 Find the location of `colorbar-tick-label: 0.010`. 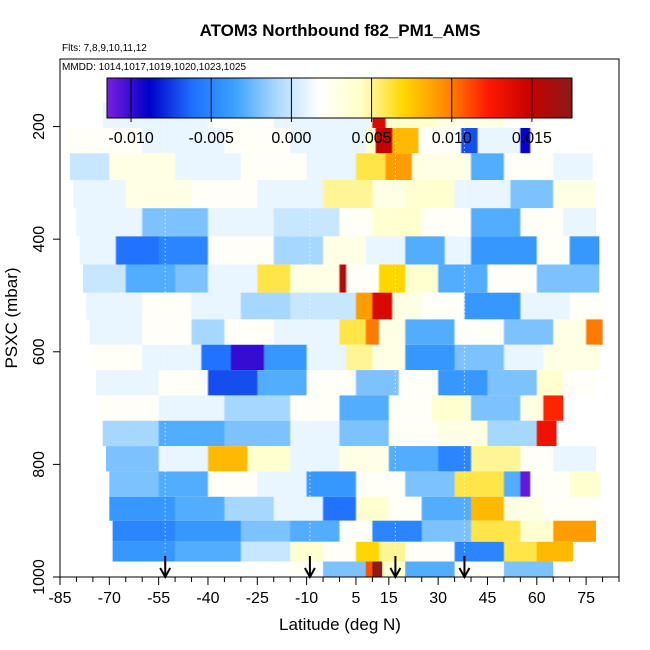

colorbar-tick-label: 0.010 is located at coordinates (452, 138).